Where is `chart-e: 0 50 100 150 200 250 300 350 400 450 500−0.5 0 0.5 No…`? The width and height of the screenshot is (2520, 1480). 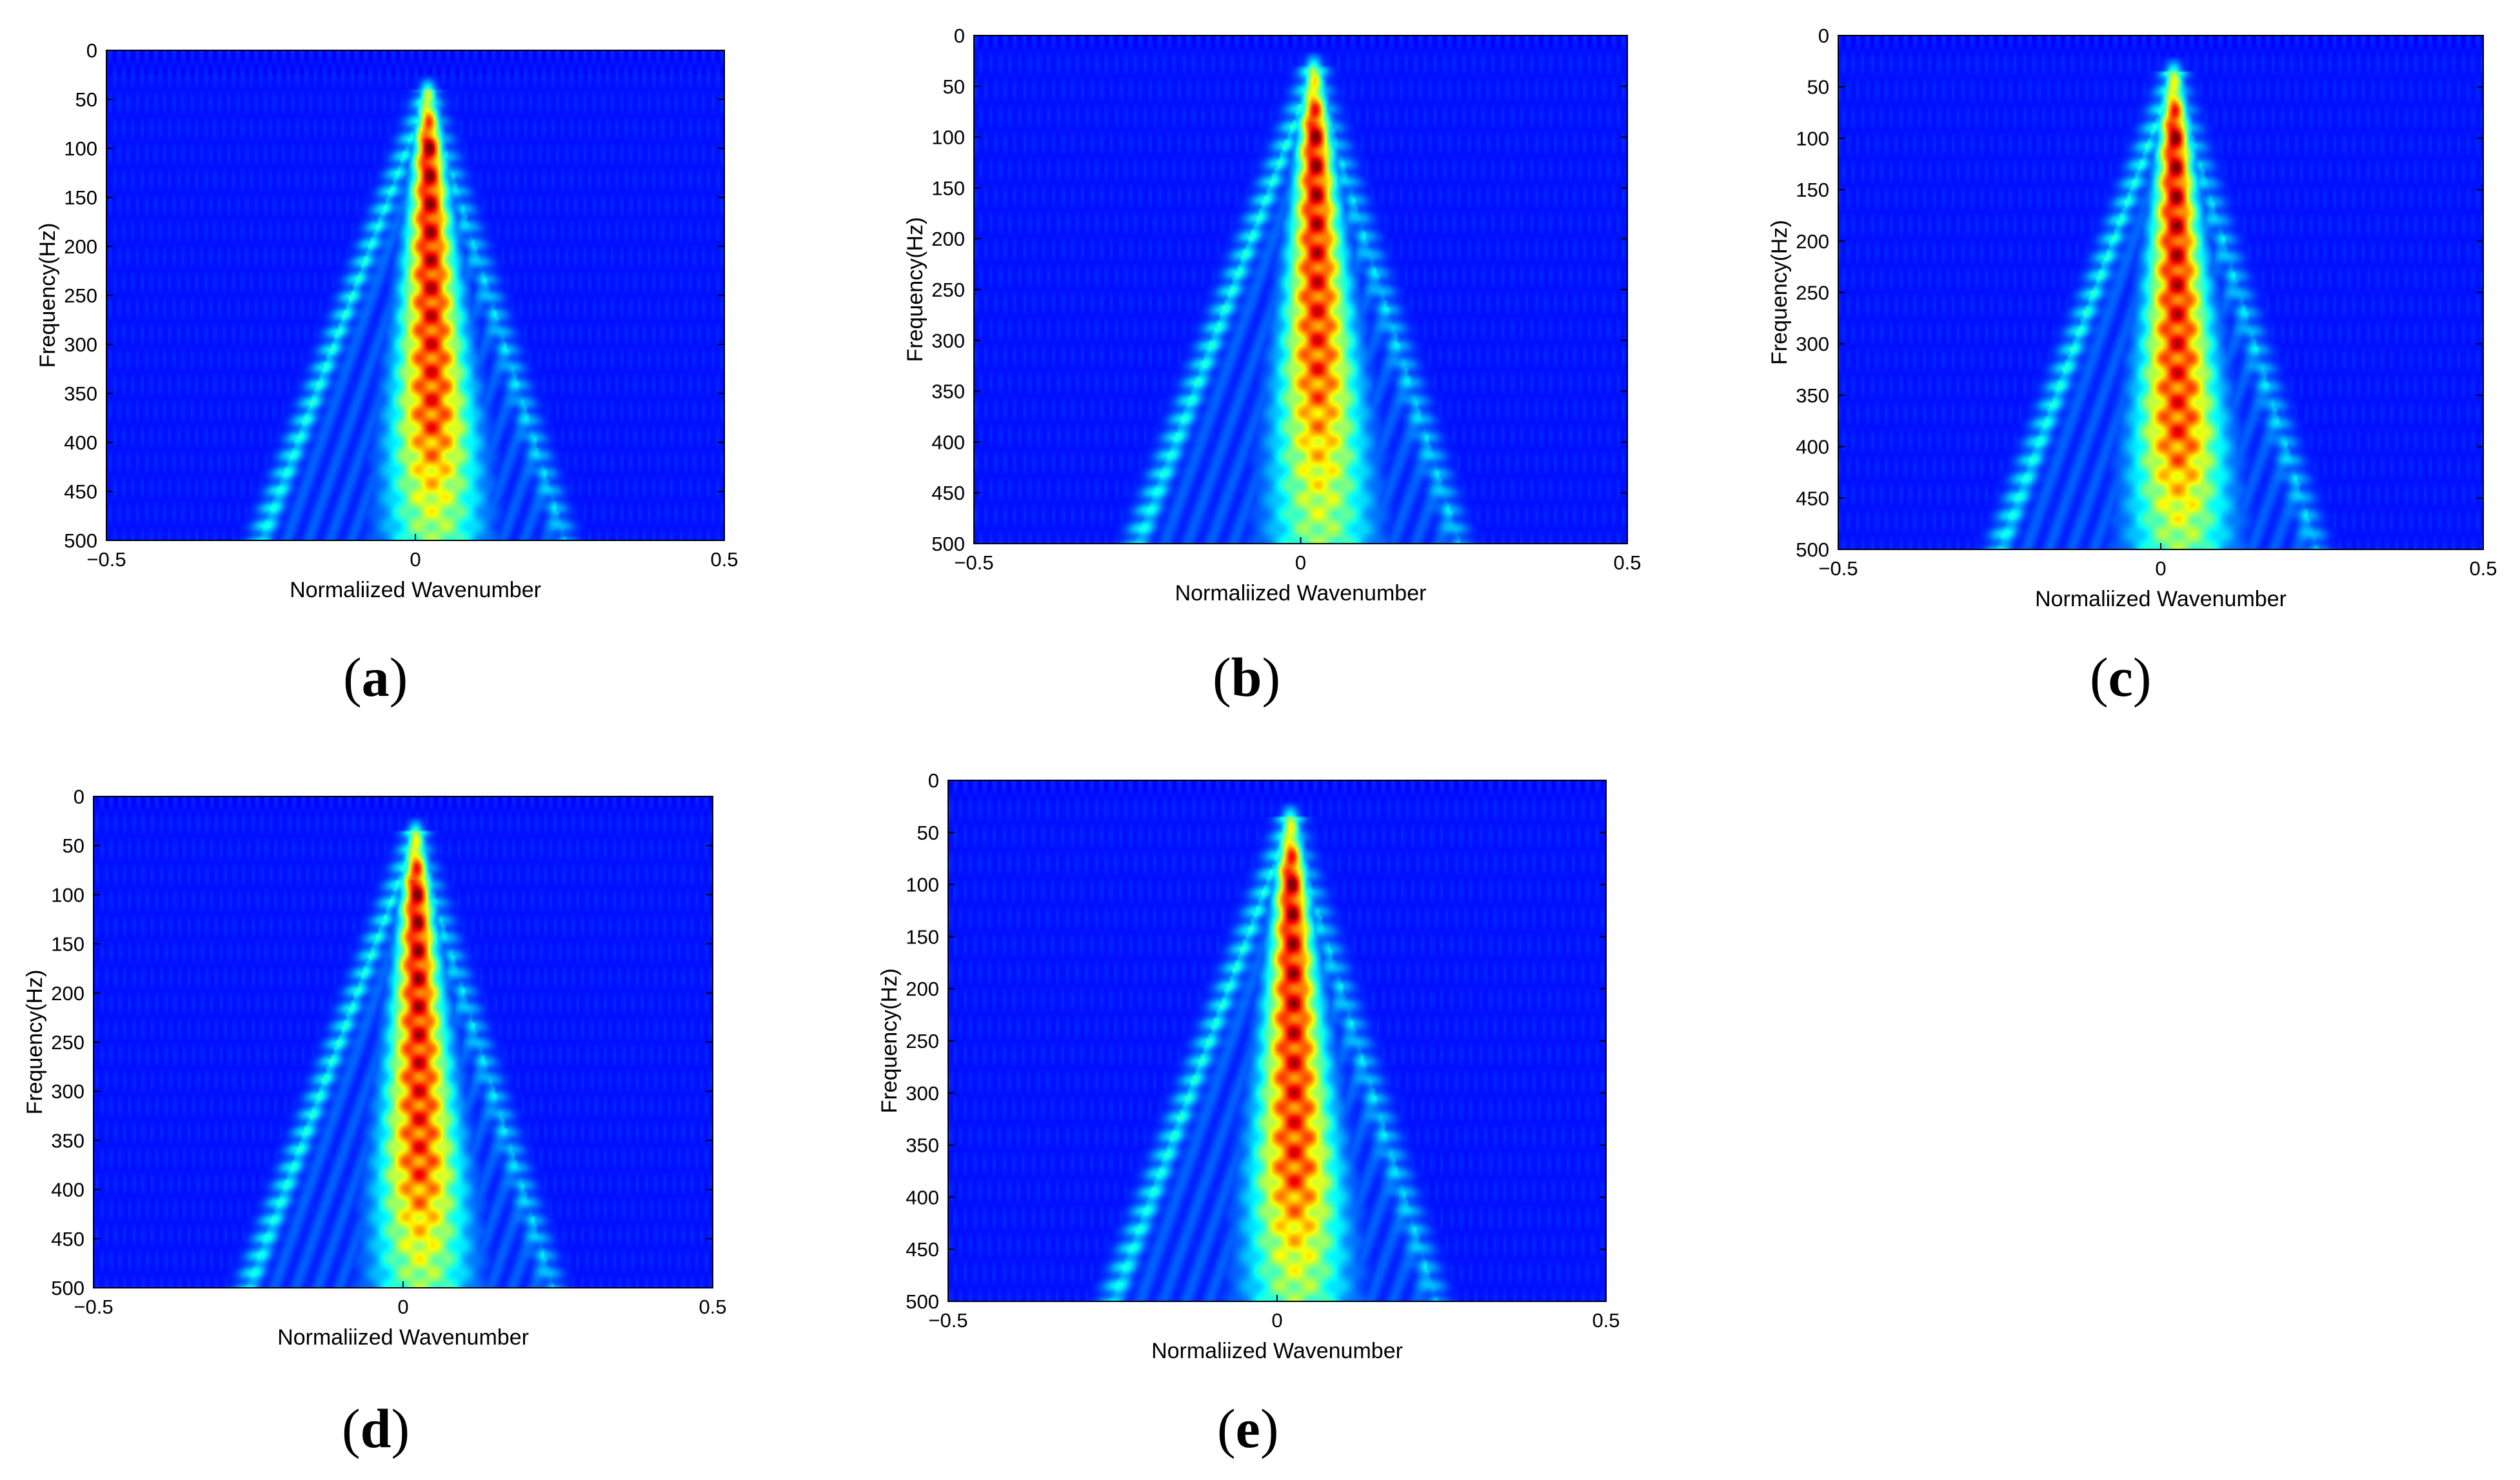 chart-e: 0 50 100 150 200 250 300 350 400 450 500−0.5 0 0.5 No… is located at coordinates (1248, 1066).